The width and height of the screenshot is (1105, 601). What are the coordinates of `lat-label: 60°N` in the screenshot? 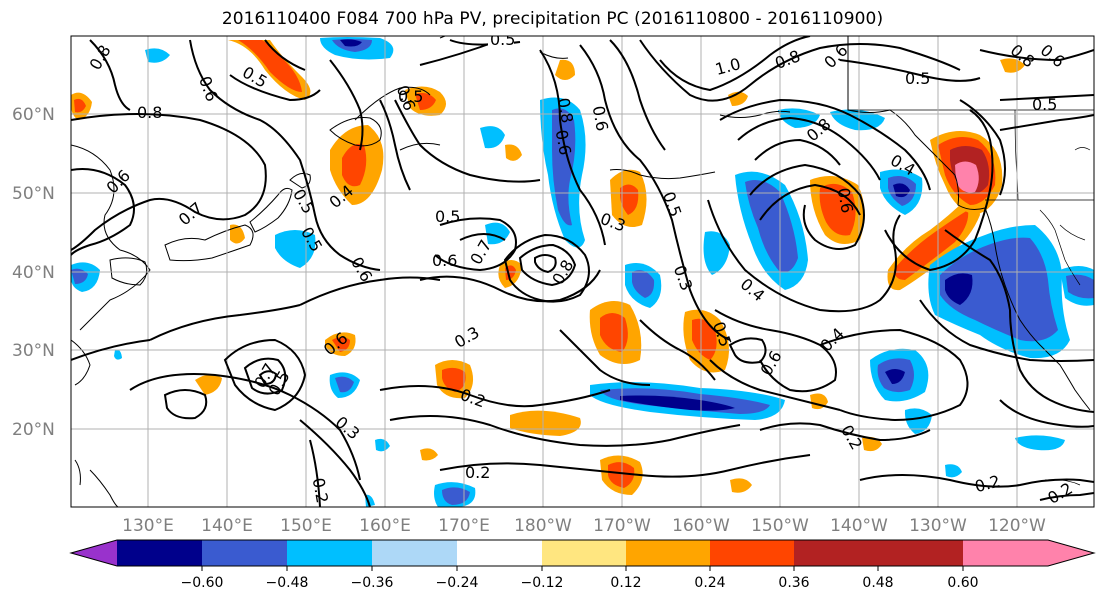 It's located at (33, 115).